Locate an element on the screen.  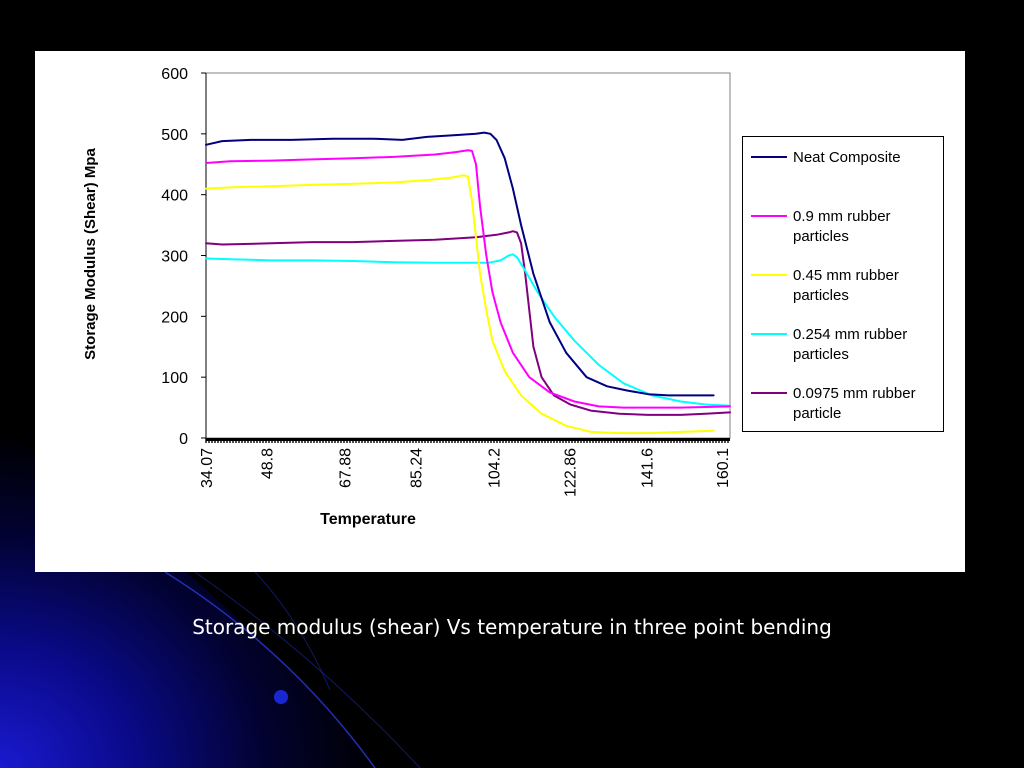
x-tick-label: 34.07 is located at coordinates (207, 468).